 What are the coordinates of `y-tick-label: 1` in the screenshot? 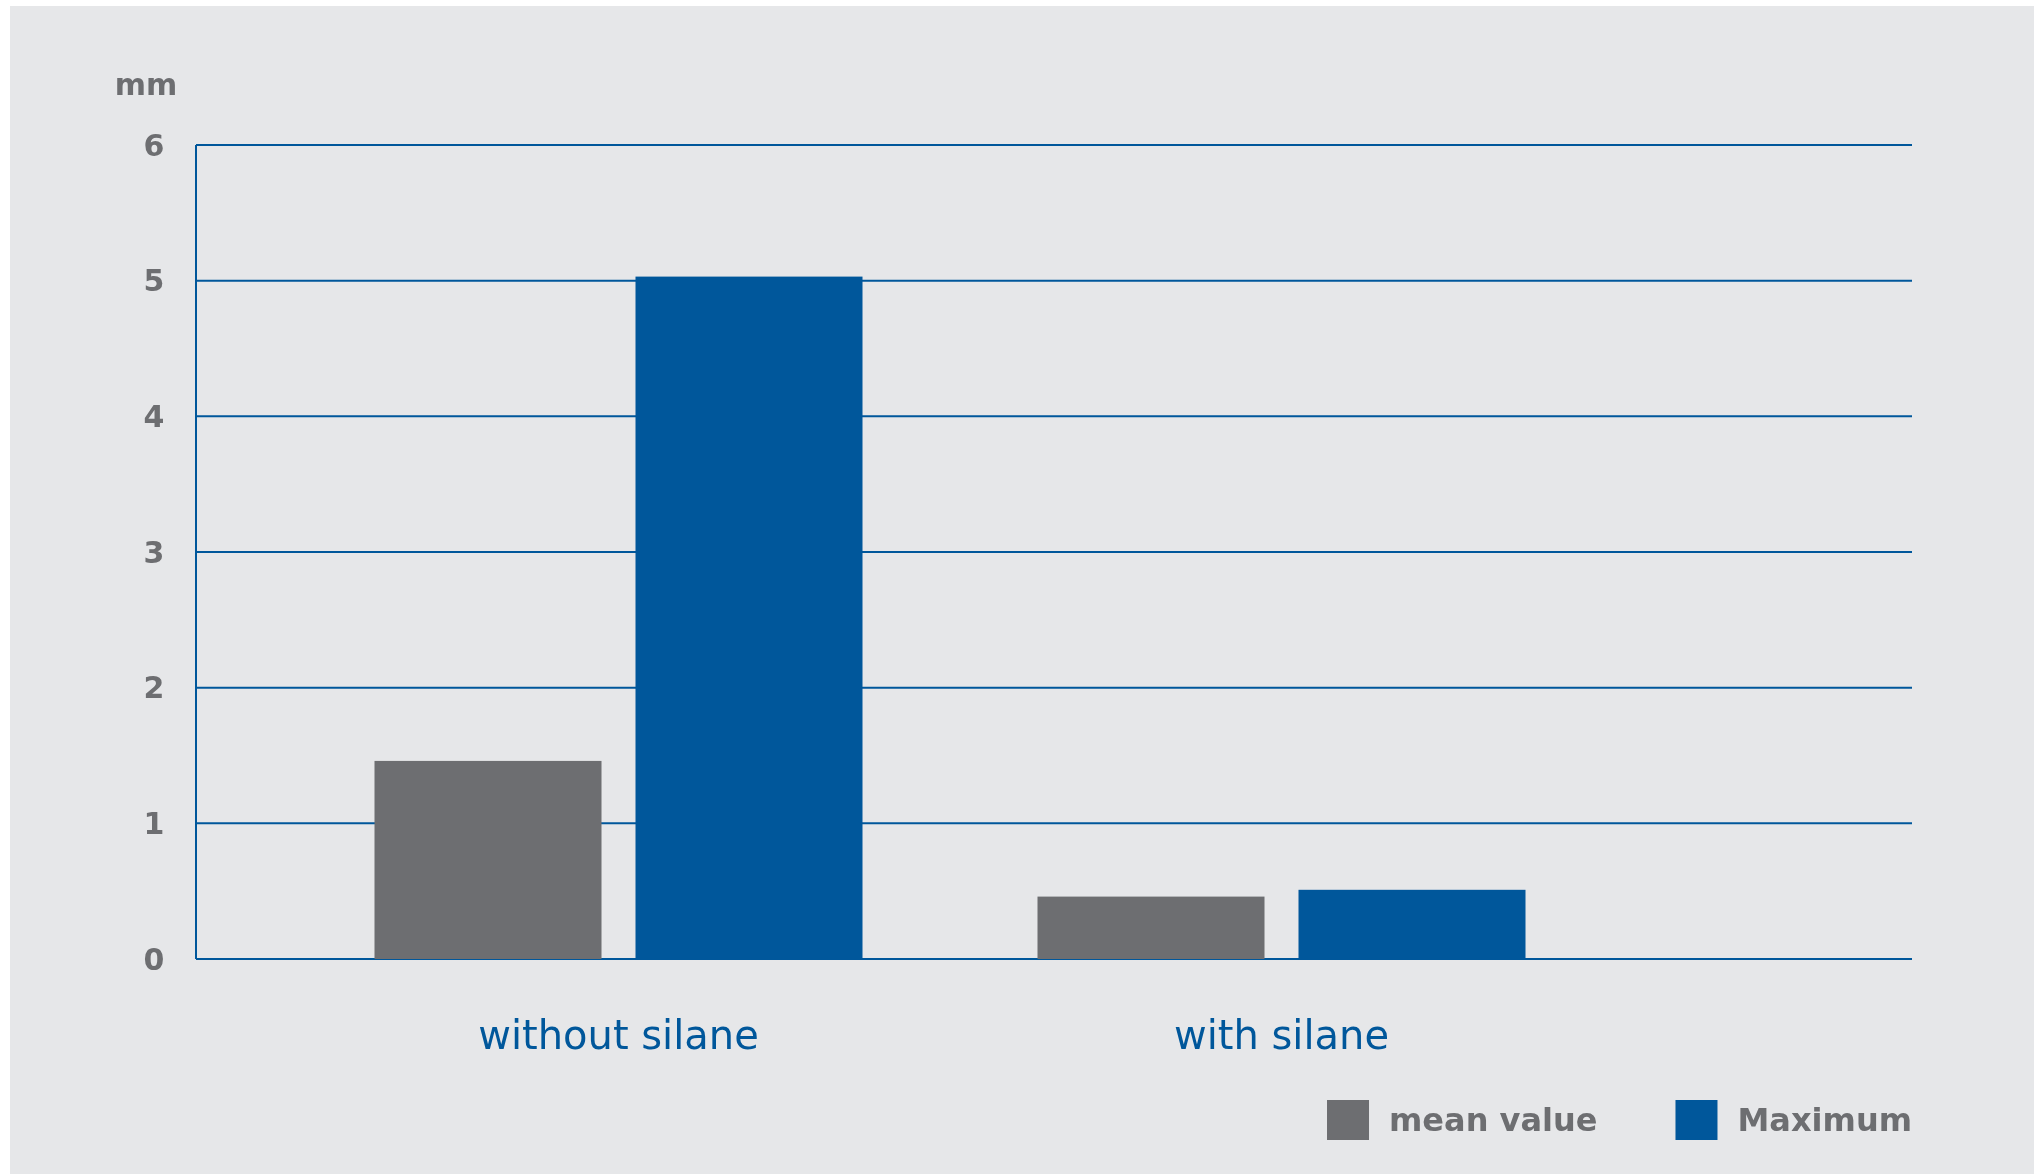 It's located at (154, 823).